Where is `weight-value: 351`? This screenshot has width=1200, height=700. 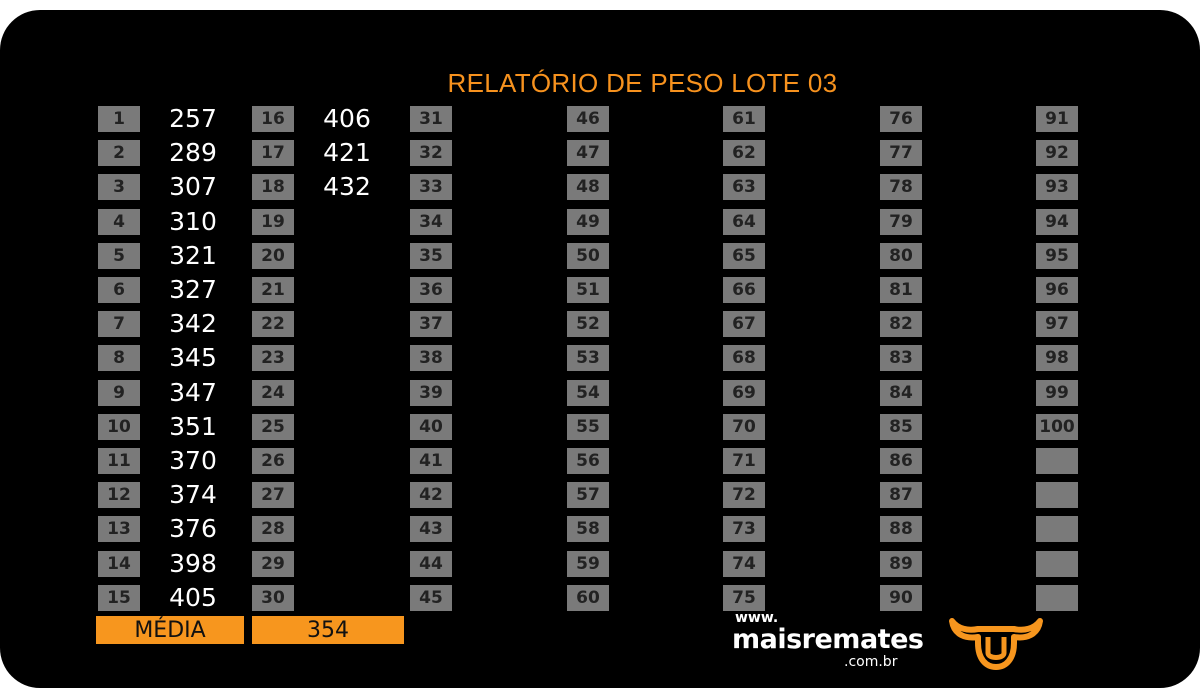
weight-value: 351 is located at coordinates (193, 426).